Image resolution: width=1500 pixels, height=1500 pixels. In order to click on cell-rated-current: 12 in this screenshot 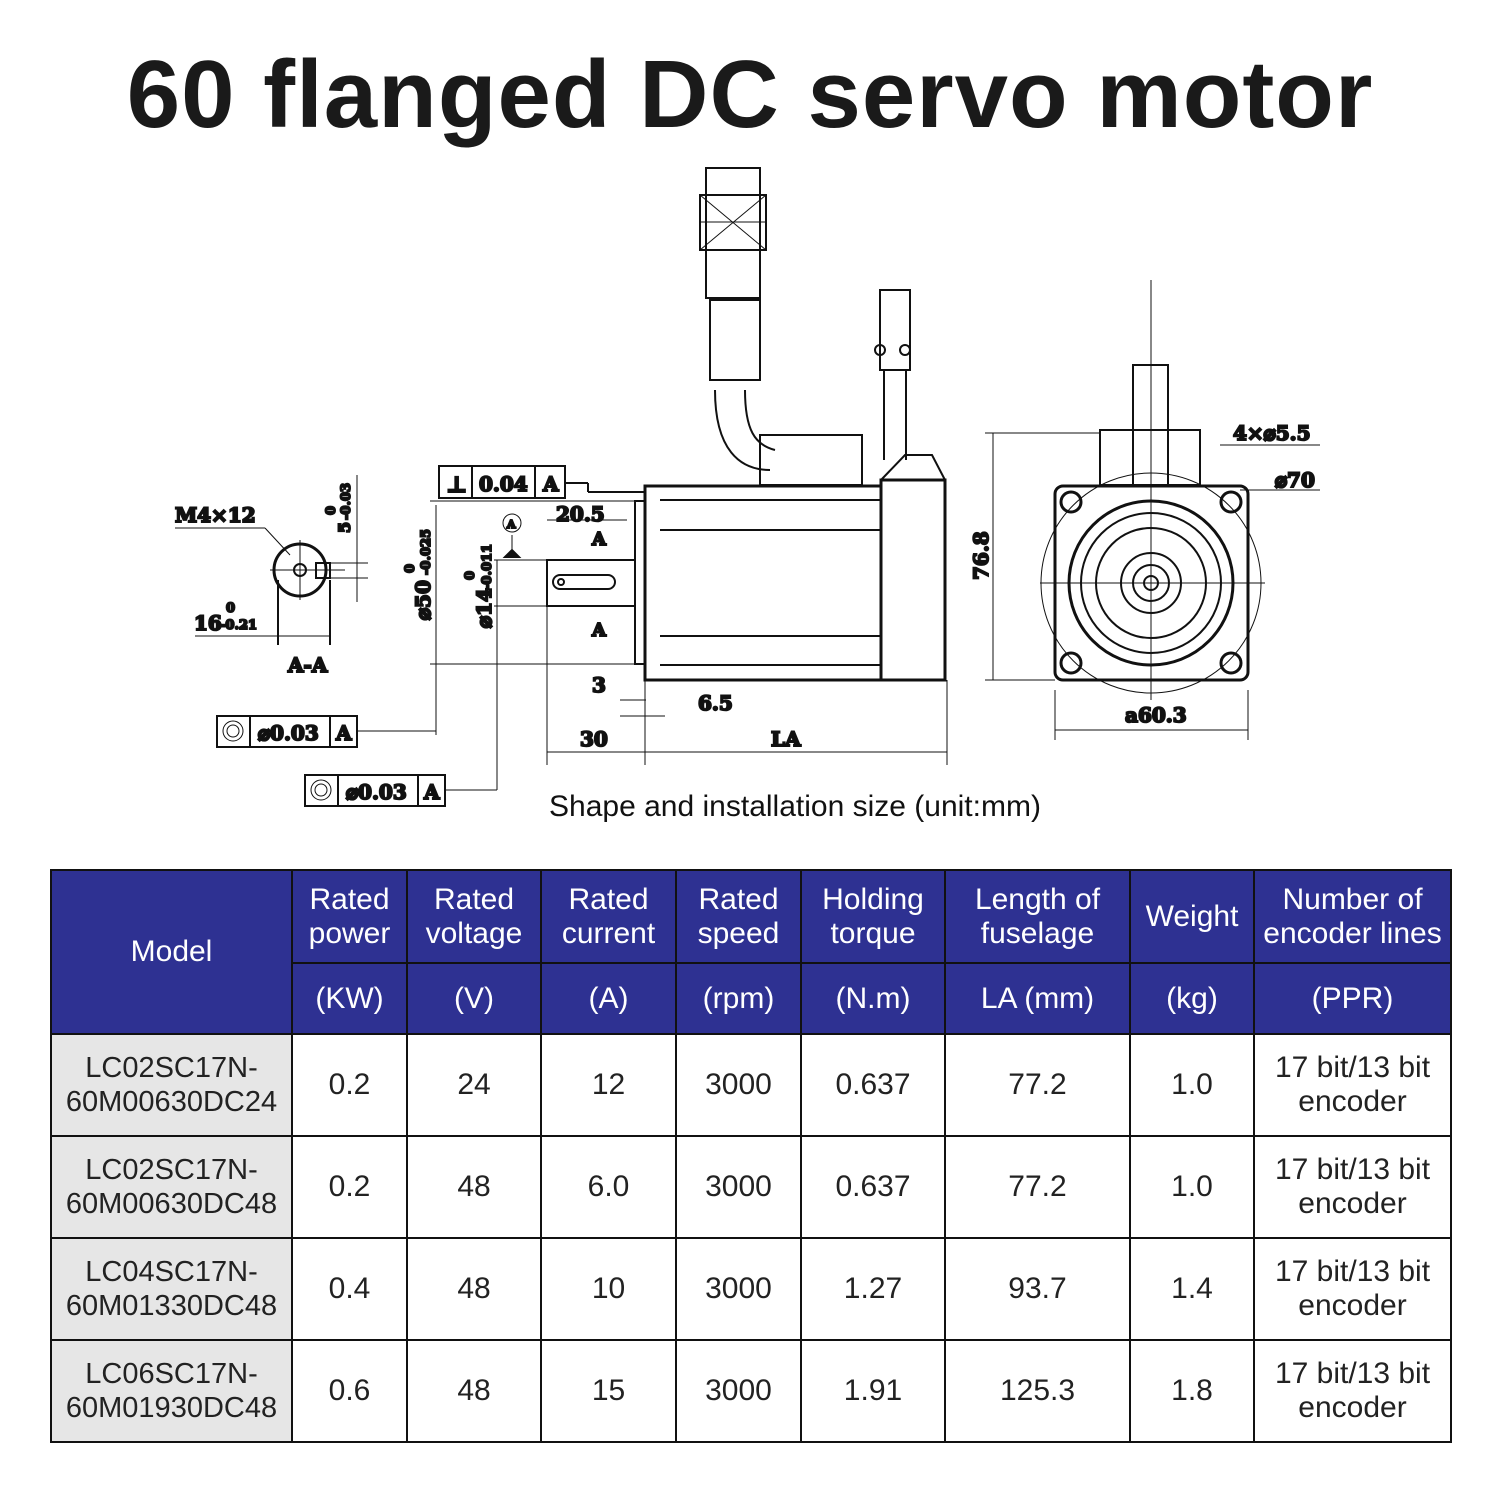, I will do `click(608, 1085)`.